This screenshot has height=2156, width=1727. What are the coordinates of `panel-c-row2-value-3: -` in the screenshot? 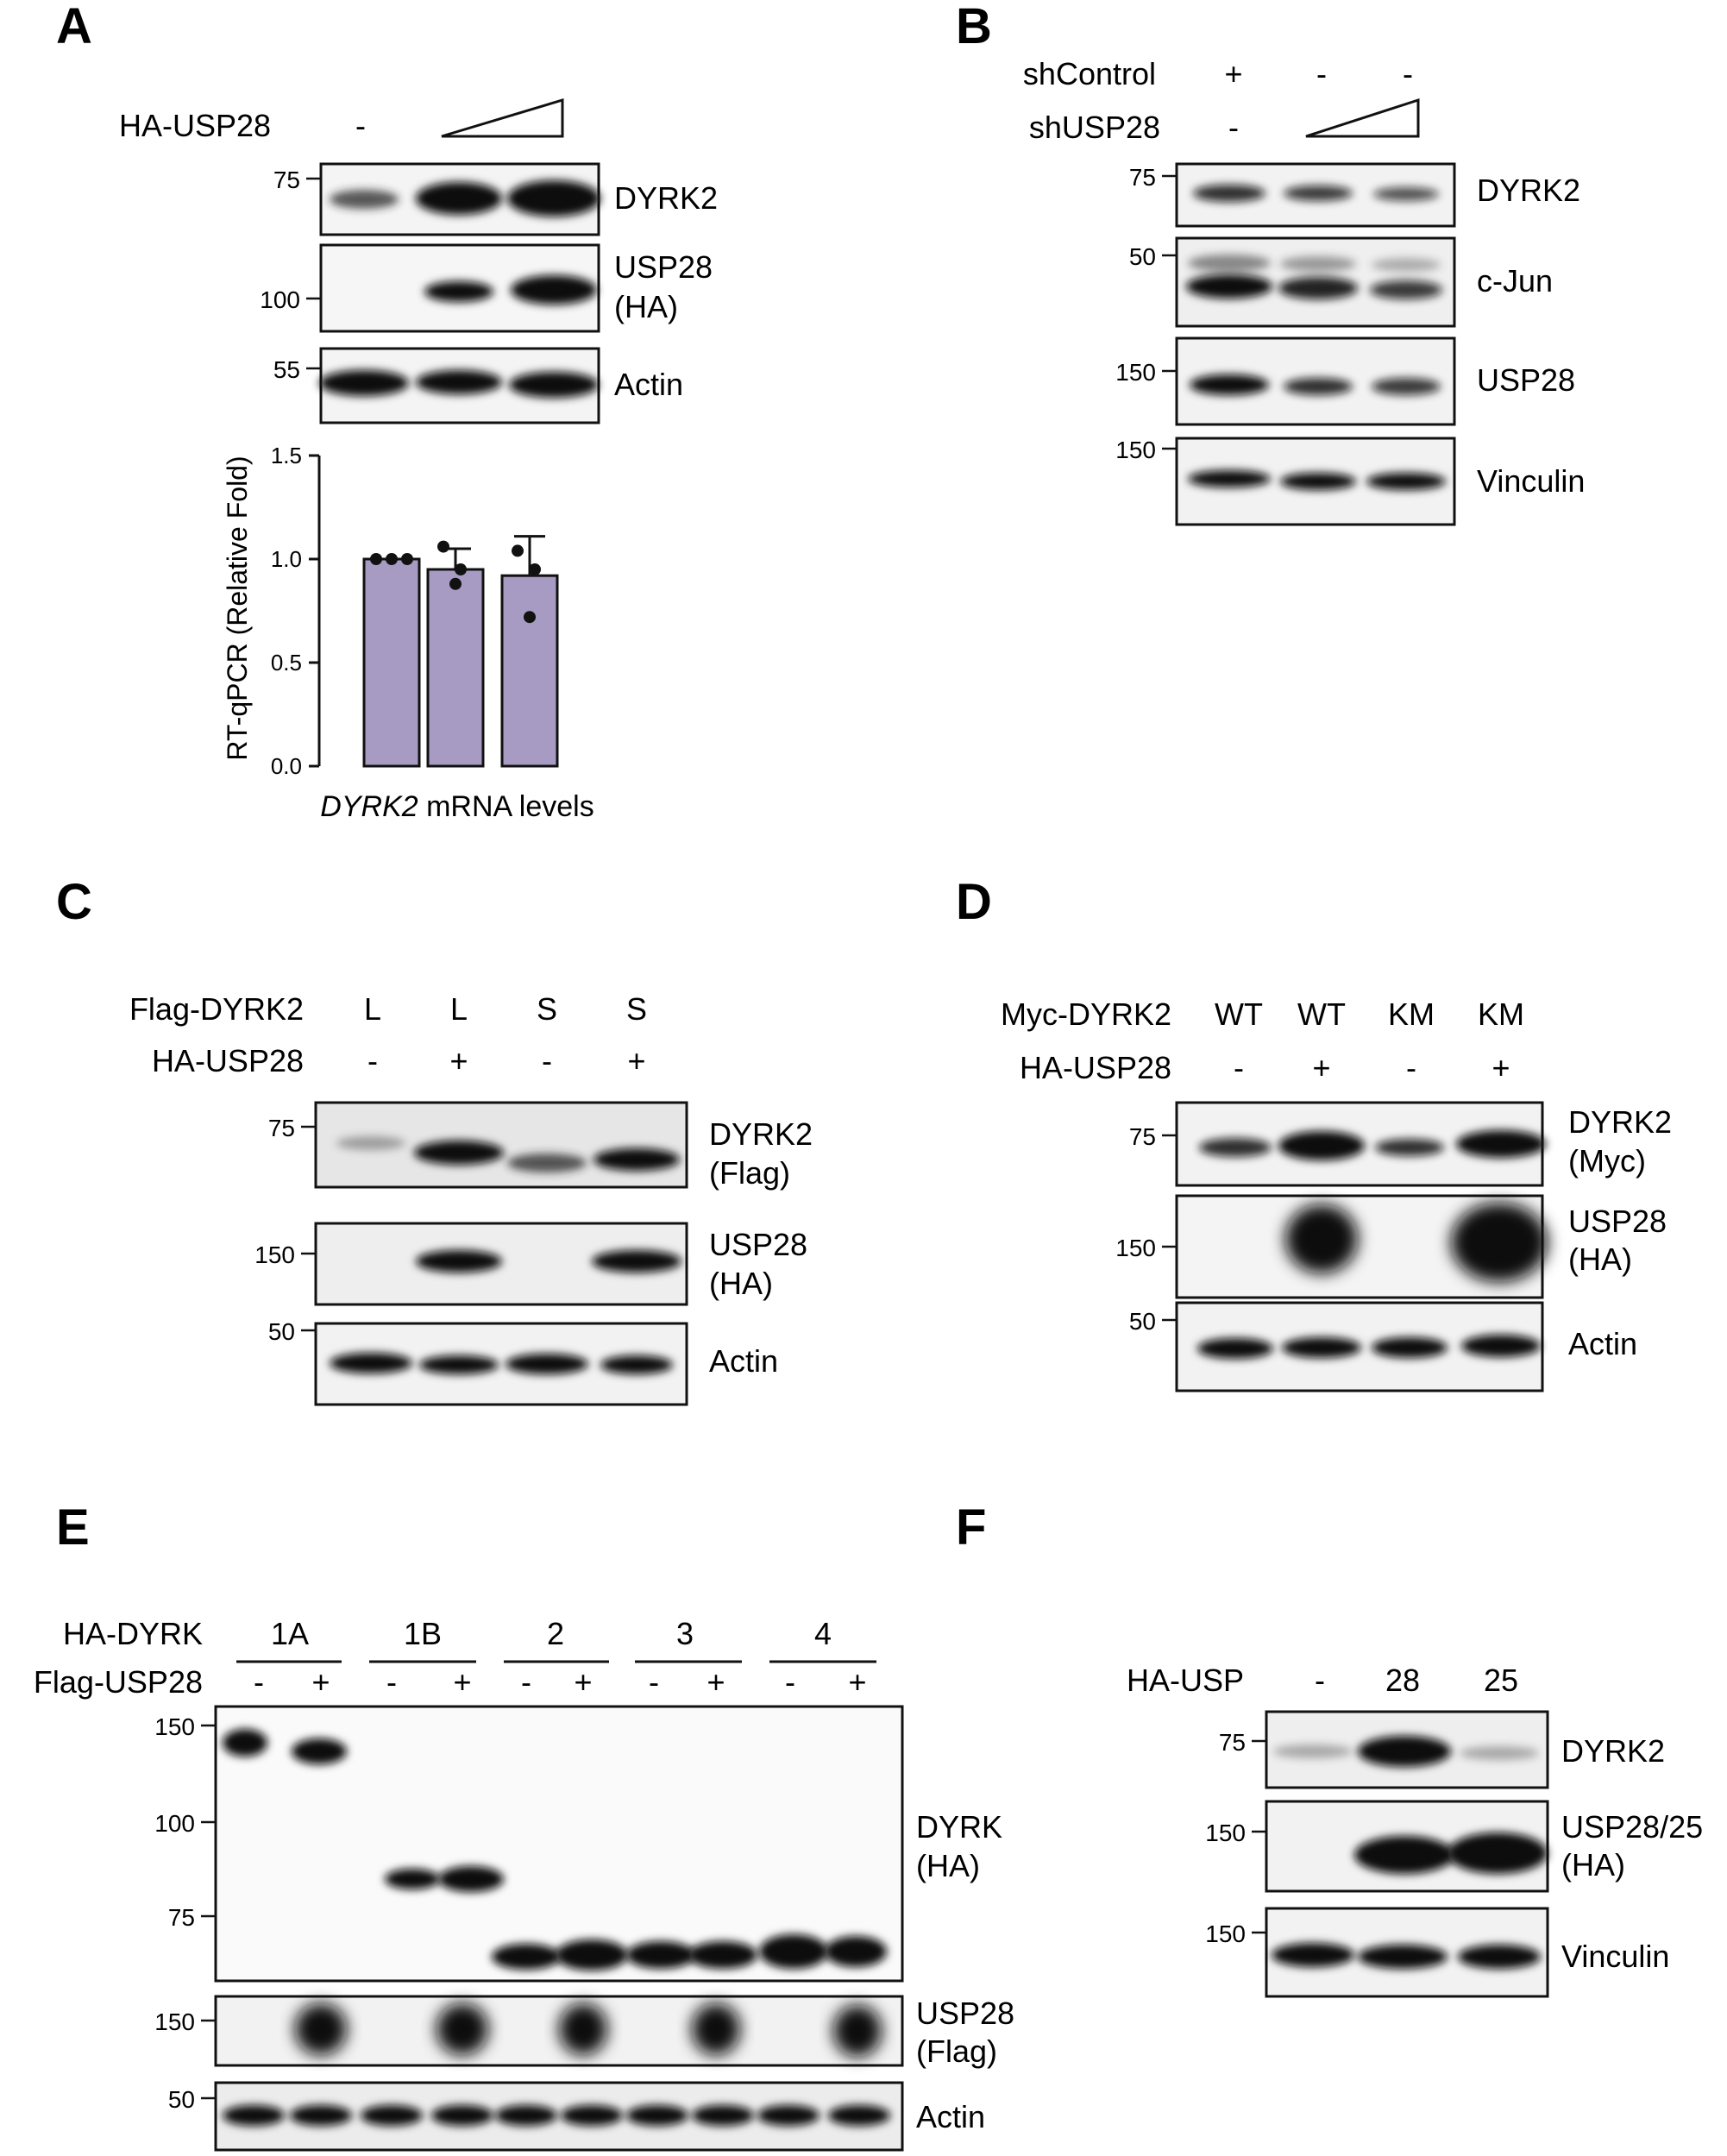 It's located at (547, 1061).